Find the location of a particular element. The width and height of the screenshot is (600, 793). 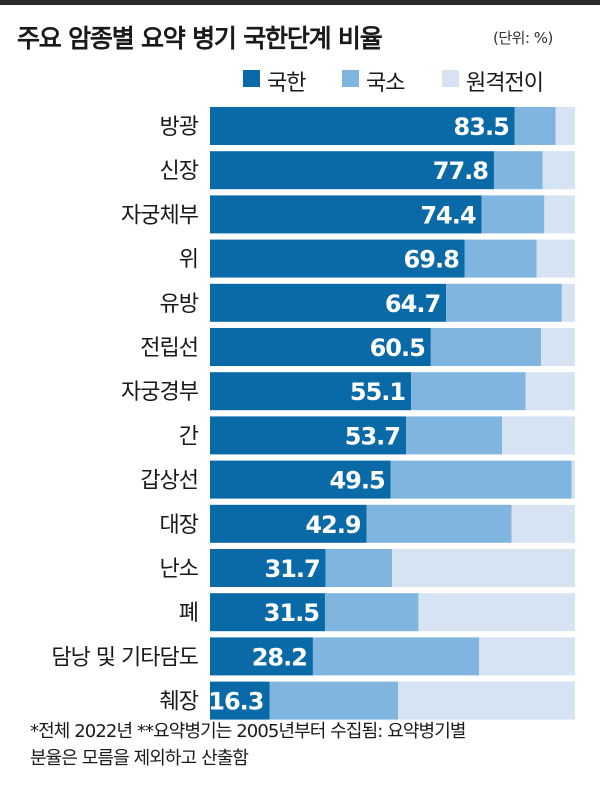

category-label: 전립선 is located at coordinates (169, 348).